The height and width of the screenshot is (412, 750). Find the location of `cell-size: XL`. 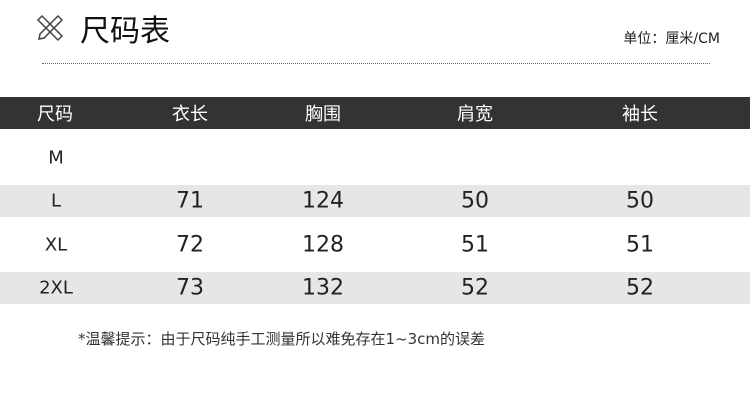

cell-size: XL is located at coordinates (56, 245).